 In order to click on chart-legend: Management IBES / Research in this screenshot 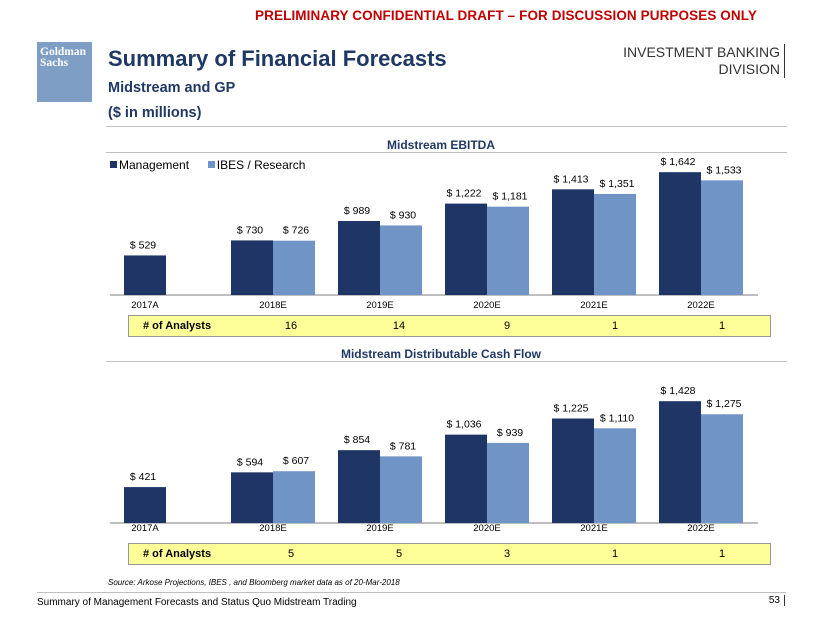, I will do `click(207, 164)`.